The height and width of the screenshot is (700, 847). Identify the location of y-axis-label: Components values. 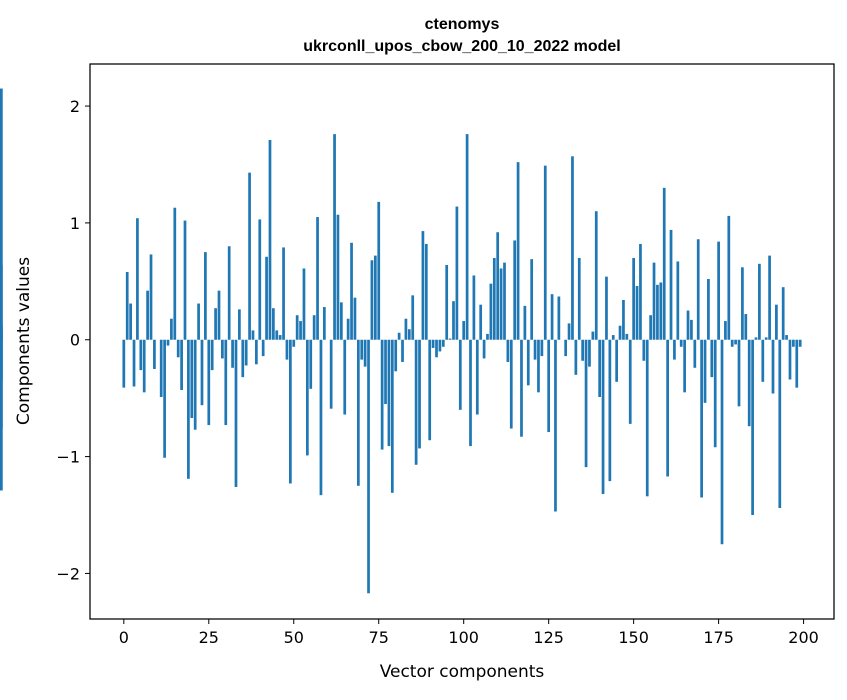
(24, 341).